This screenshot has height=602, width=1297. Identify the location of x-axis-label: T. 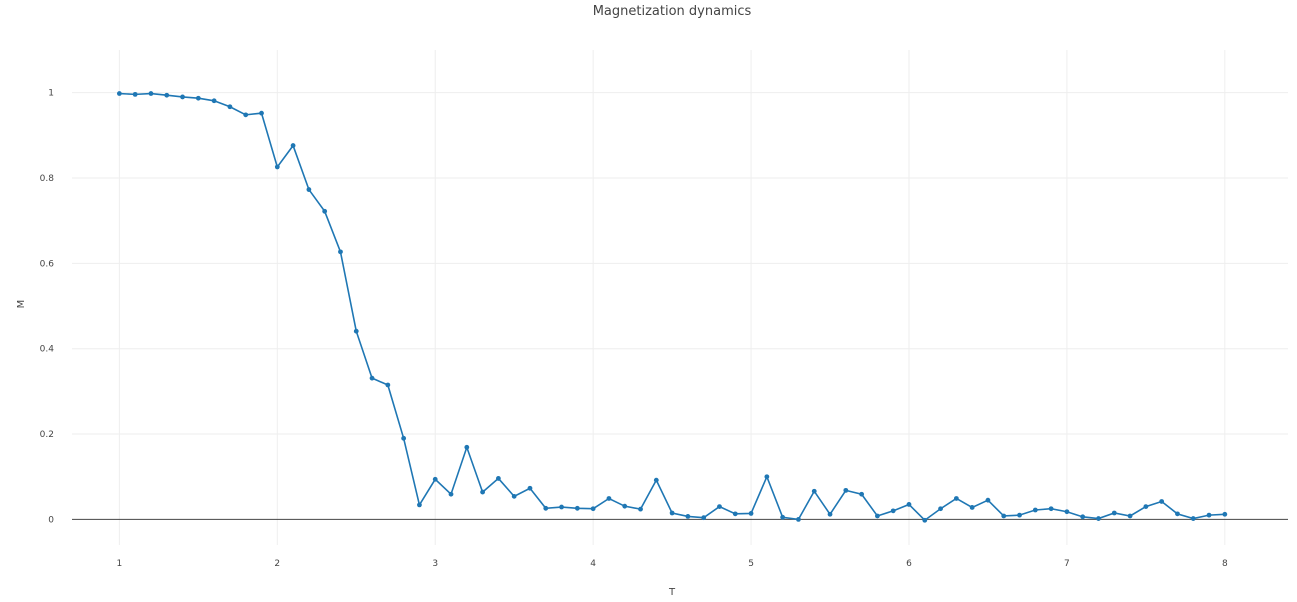
(672, 592).